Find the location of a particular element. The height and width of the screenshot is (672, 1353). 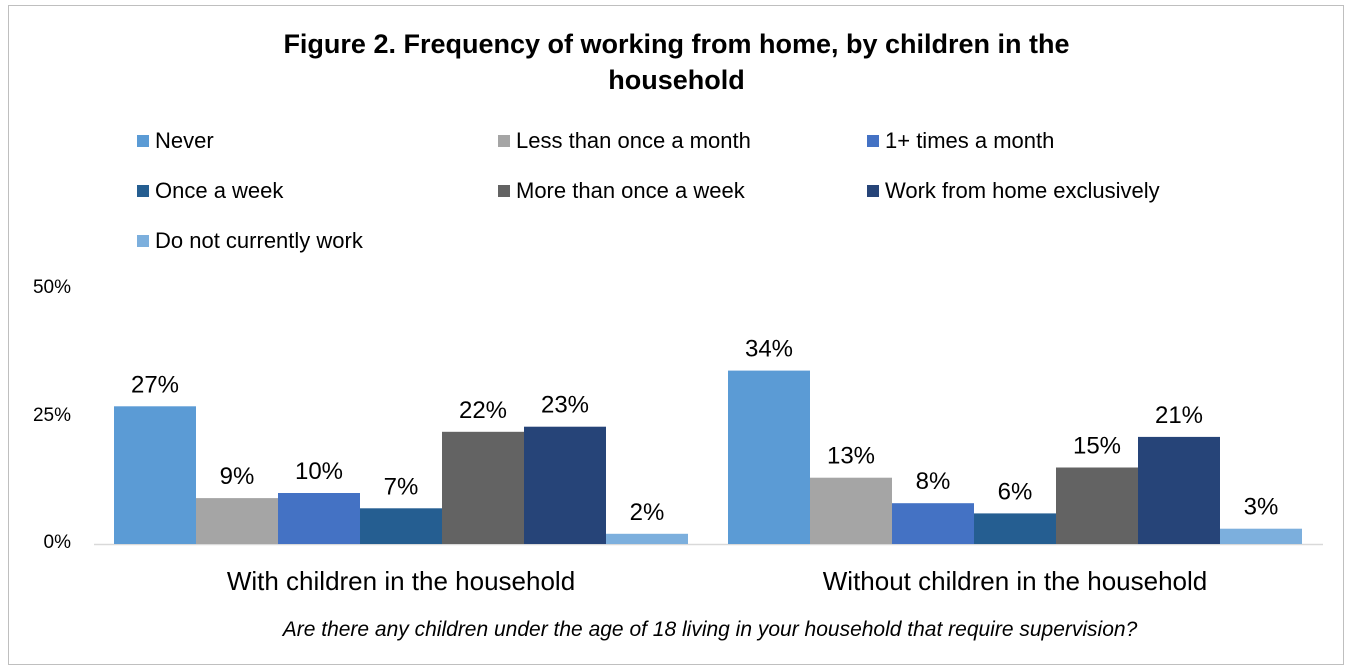

legend-label: More than once a week is located at coordinates (630, 190).